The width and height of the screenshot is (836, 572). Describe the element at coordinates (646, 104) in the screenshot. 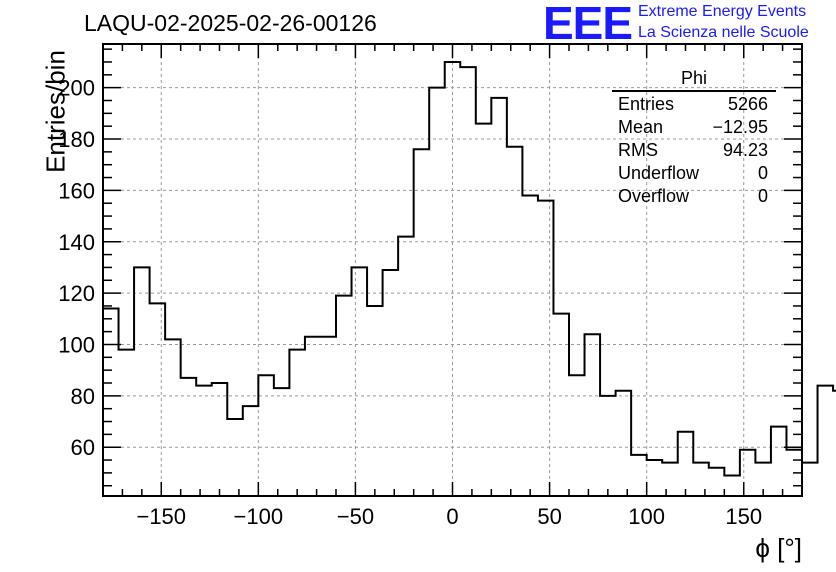

I see `stats-label: Entries` at that location.